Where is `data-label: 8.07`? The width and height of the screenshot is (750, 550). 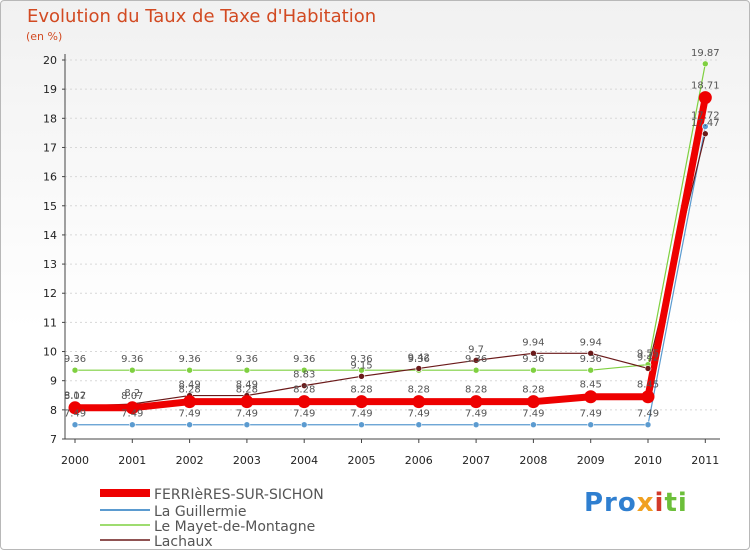
data-label: 8.07 is located at coordinates (75, 396).